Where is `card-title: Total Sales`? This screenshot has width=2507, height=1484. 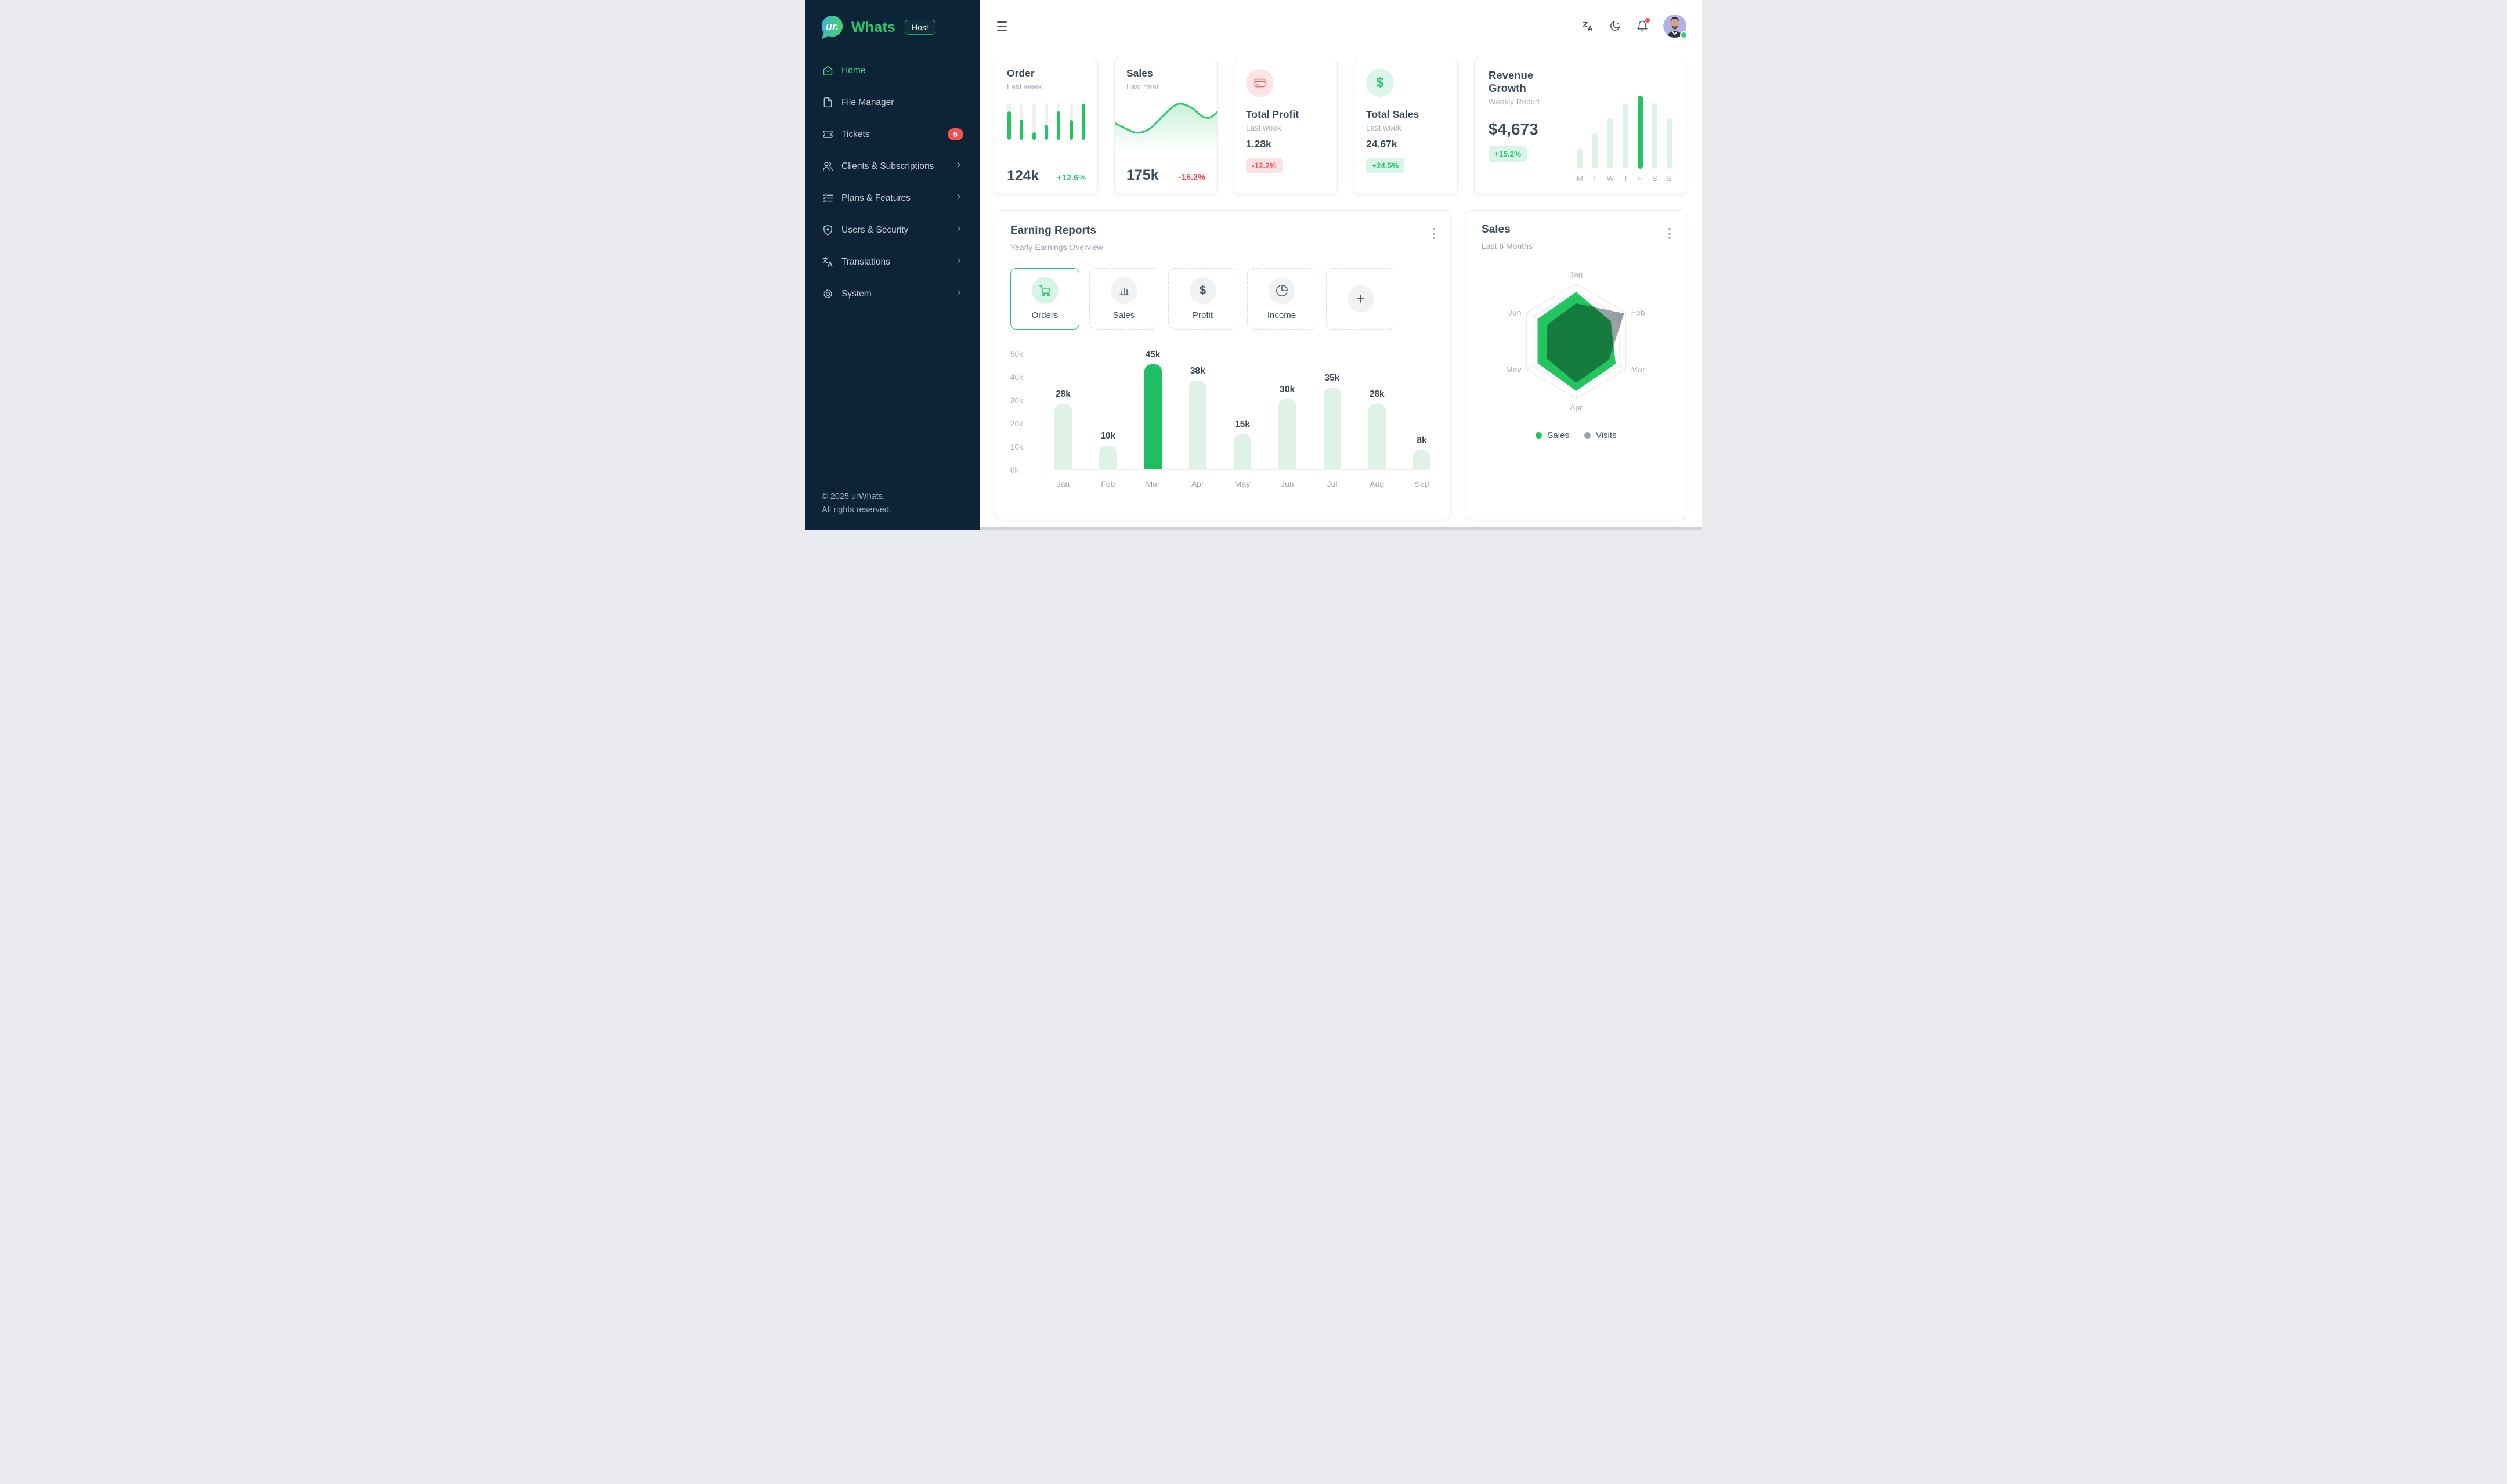 card-title: Total Sales is located at coordinates (1392, 114).